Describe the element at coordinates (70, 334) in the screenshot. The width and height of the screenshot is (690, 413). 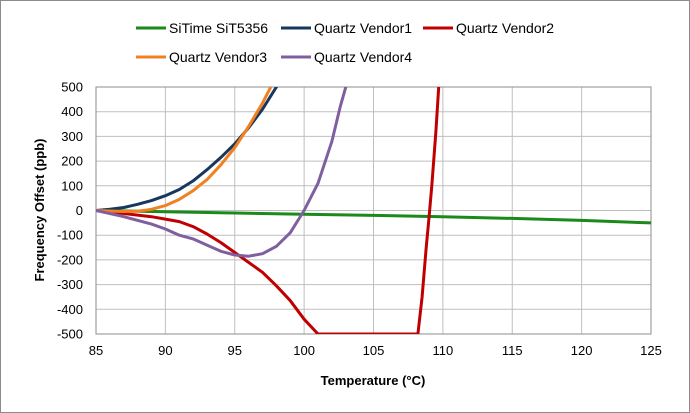
I see `y-tick-label: -500` at that location.